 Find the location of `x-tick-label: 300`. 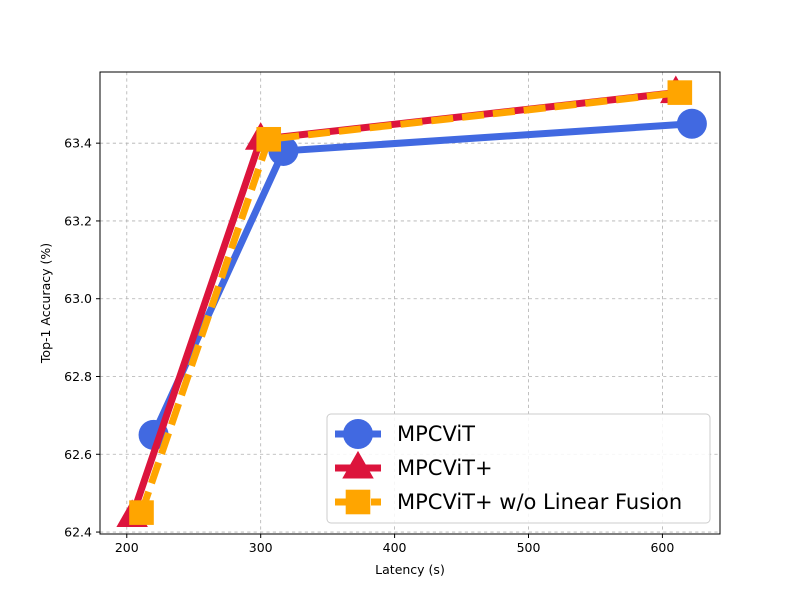

x-tick-label: 300 is located at coordinates (261, 547).